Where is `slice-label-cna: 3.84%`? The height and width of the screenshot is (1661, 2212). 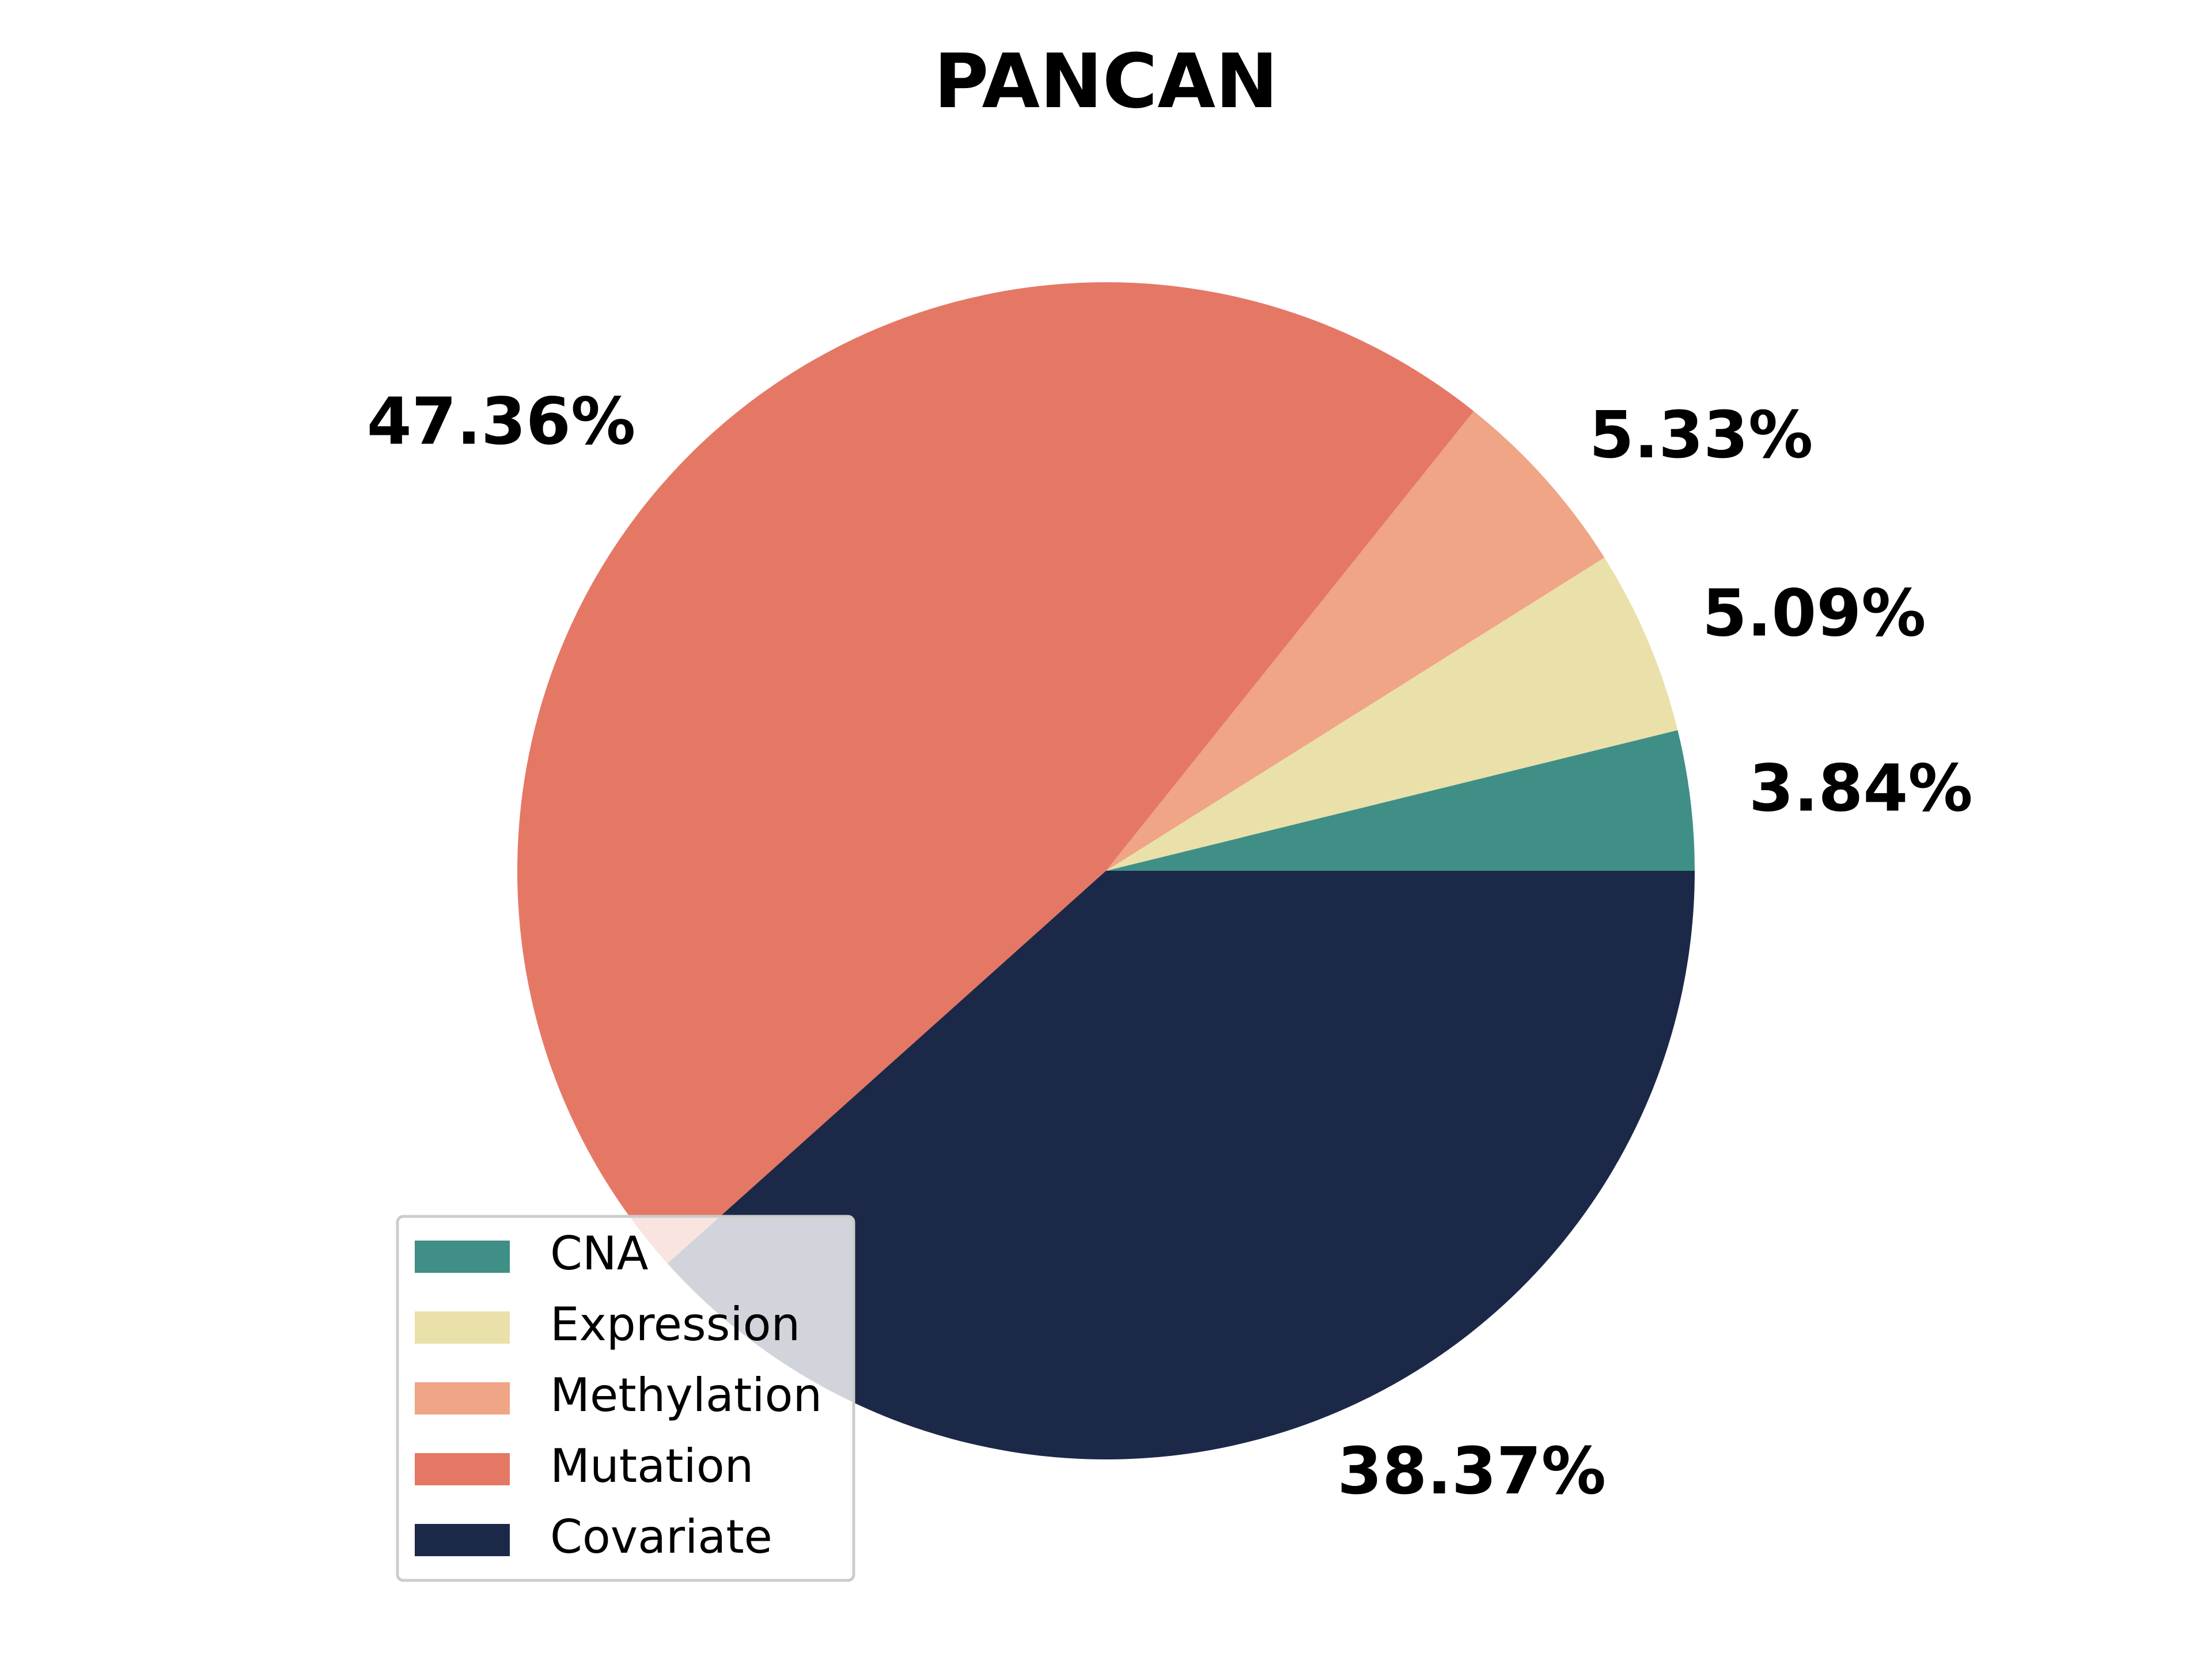
slice-label-cna: 3.84% is located at coordinates (1861, 788).